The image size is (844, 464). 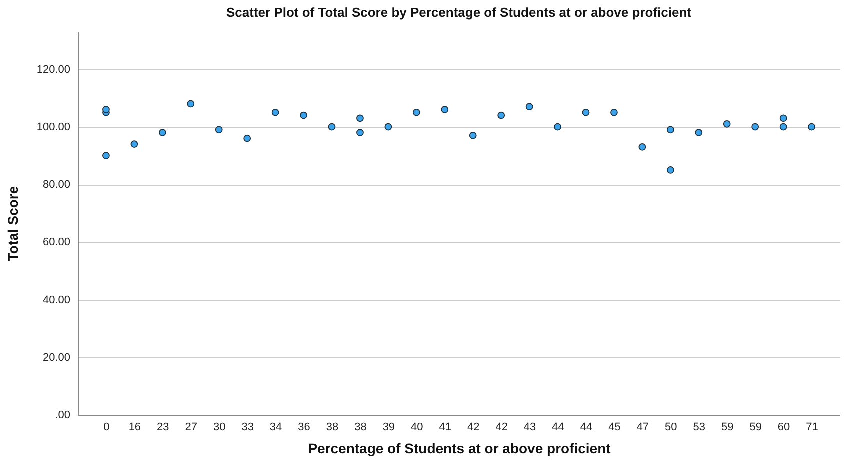 What do you see at coordinates (614, 428) in the screenshot?
I see `x-tick-label: 45` at bounding box center [614, 428].